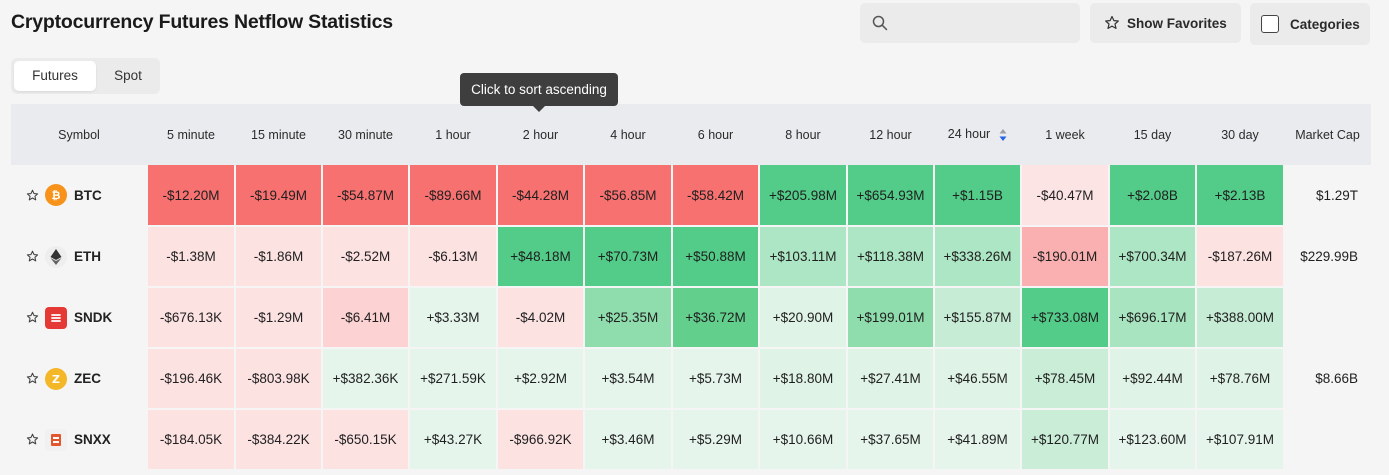  Describe the element at coordinates (1327, 257) in the screenshot. I see `market-cap-cell: $229.99B` at that location.